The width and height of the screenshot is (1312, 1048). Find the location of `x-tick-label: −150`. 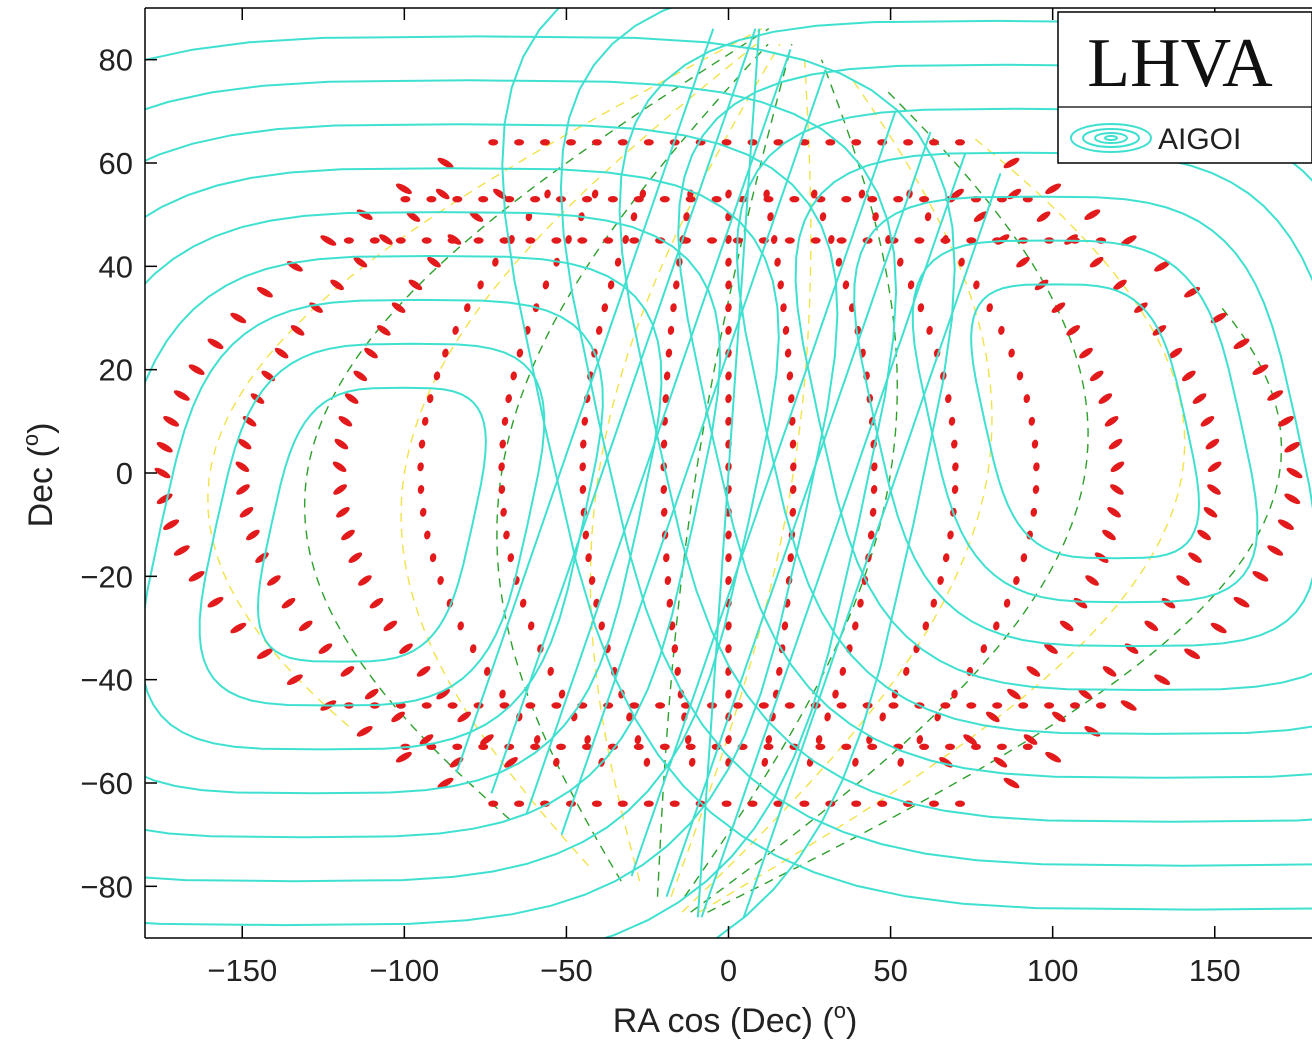

x-tick-label: −150 is located at coordinates (242, 970).